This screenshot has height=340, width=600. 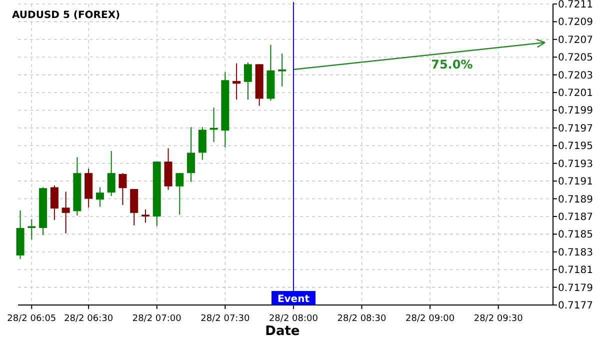 I want to click on x-tick-label: 28/2 08:30, so click(x=362, y=319).